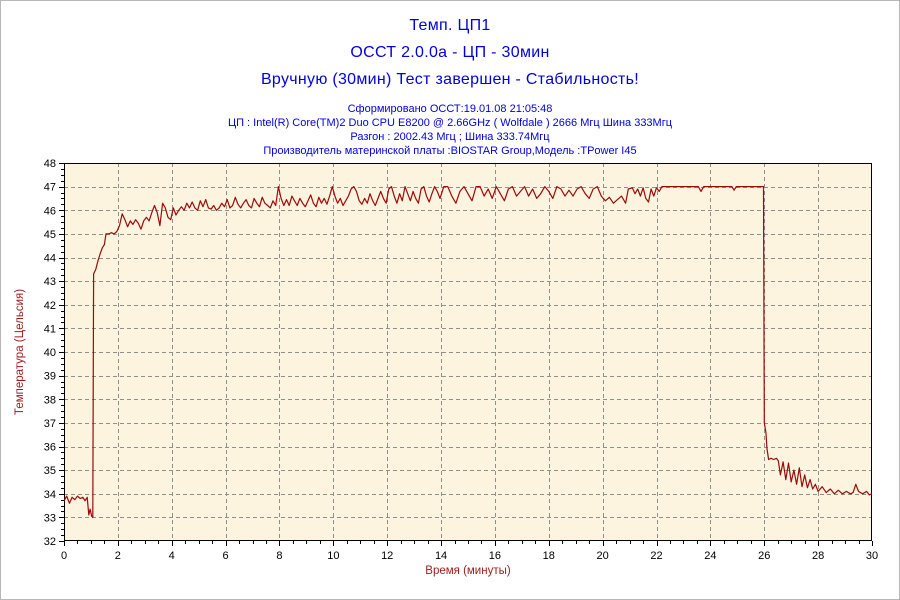  I want to click on svg-text: 45, so click(50, 235).